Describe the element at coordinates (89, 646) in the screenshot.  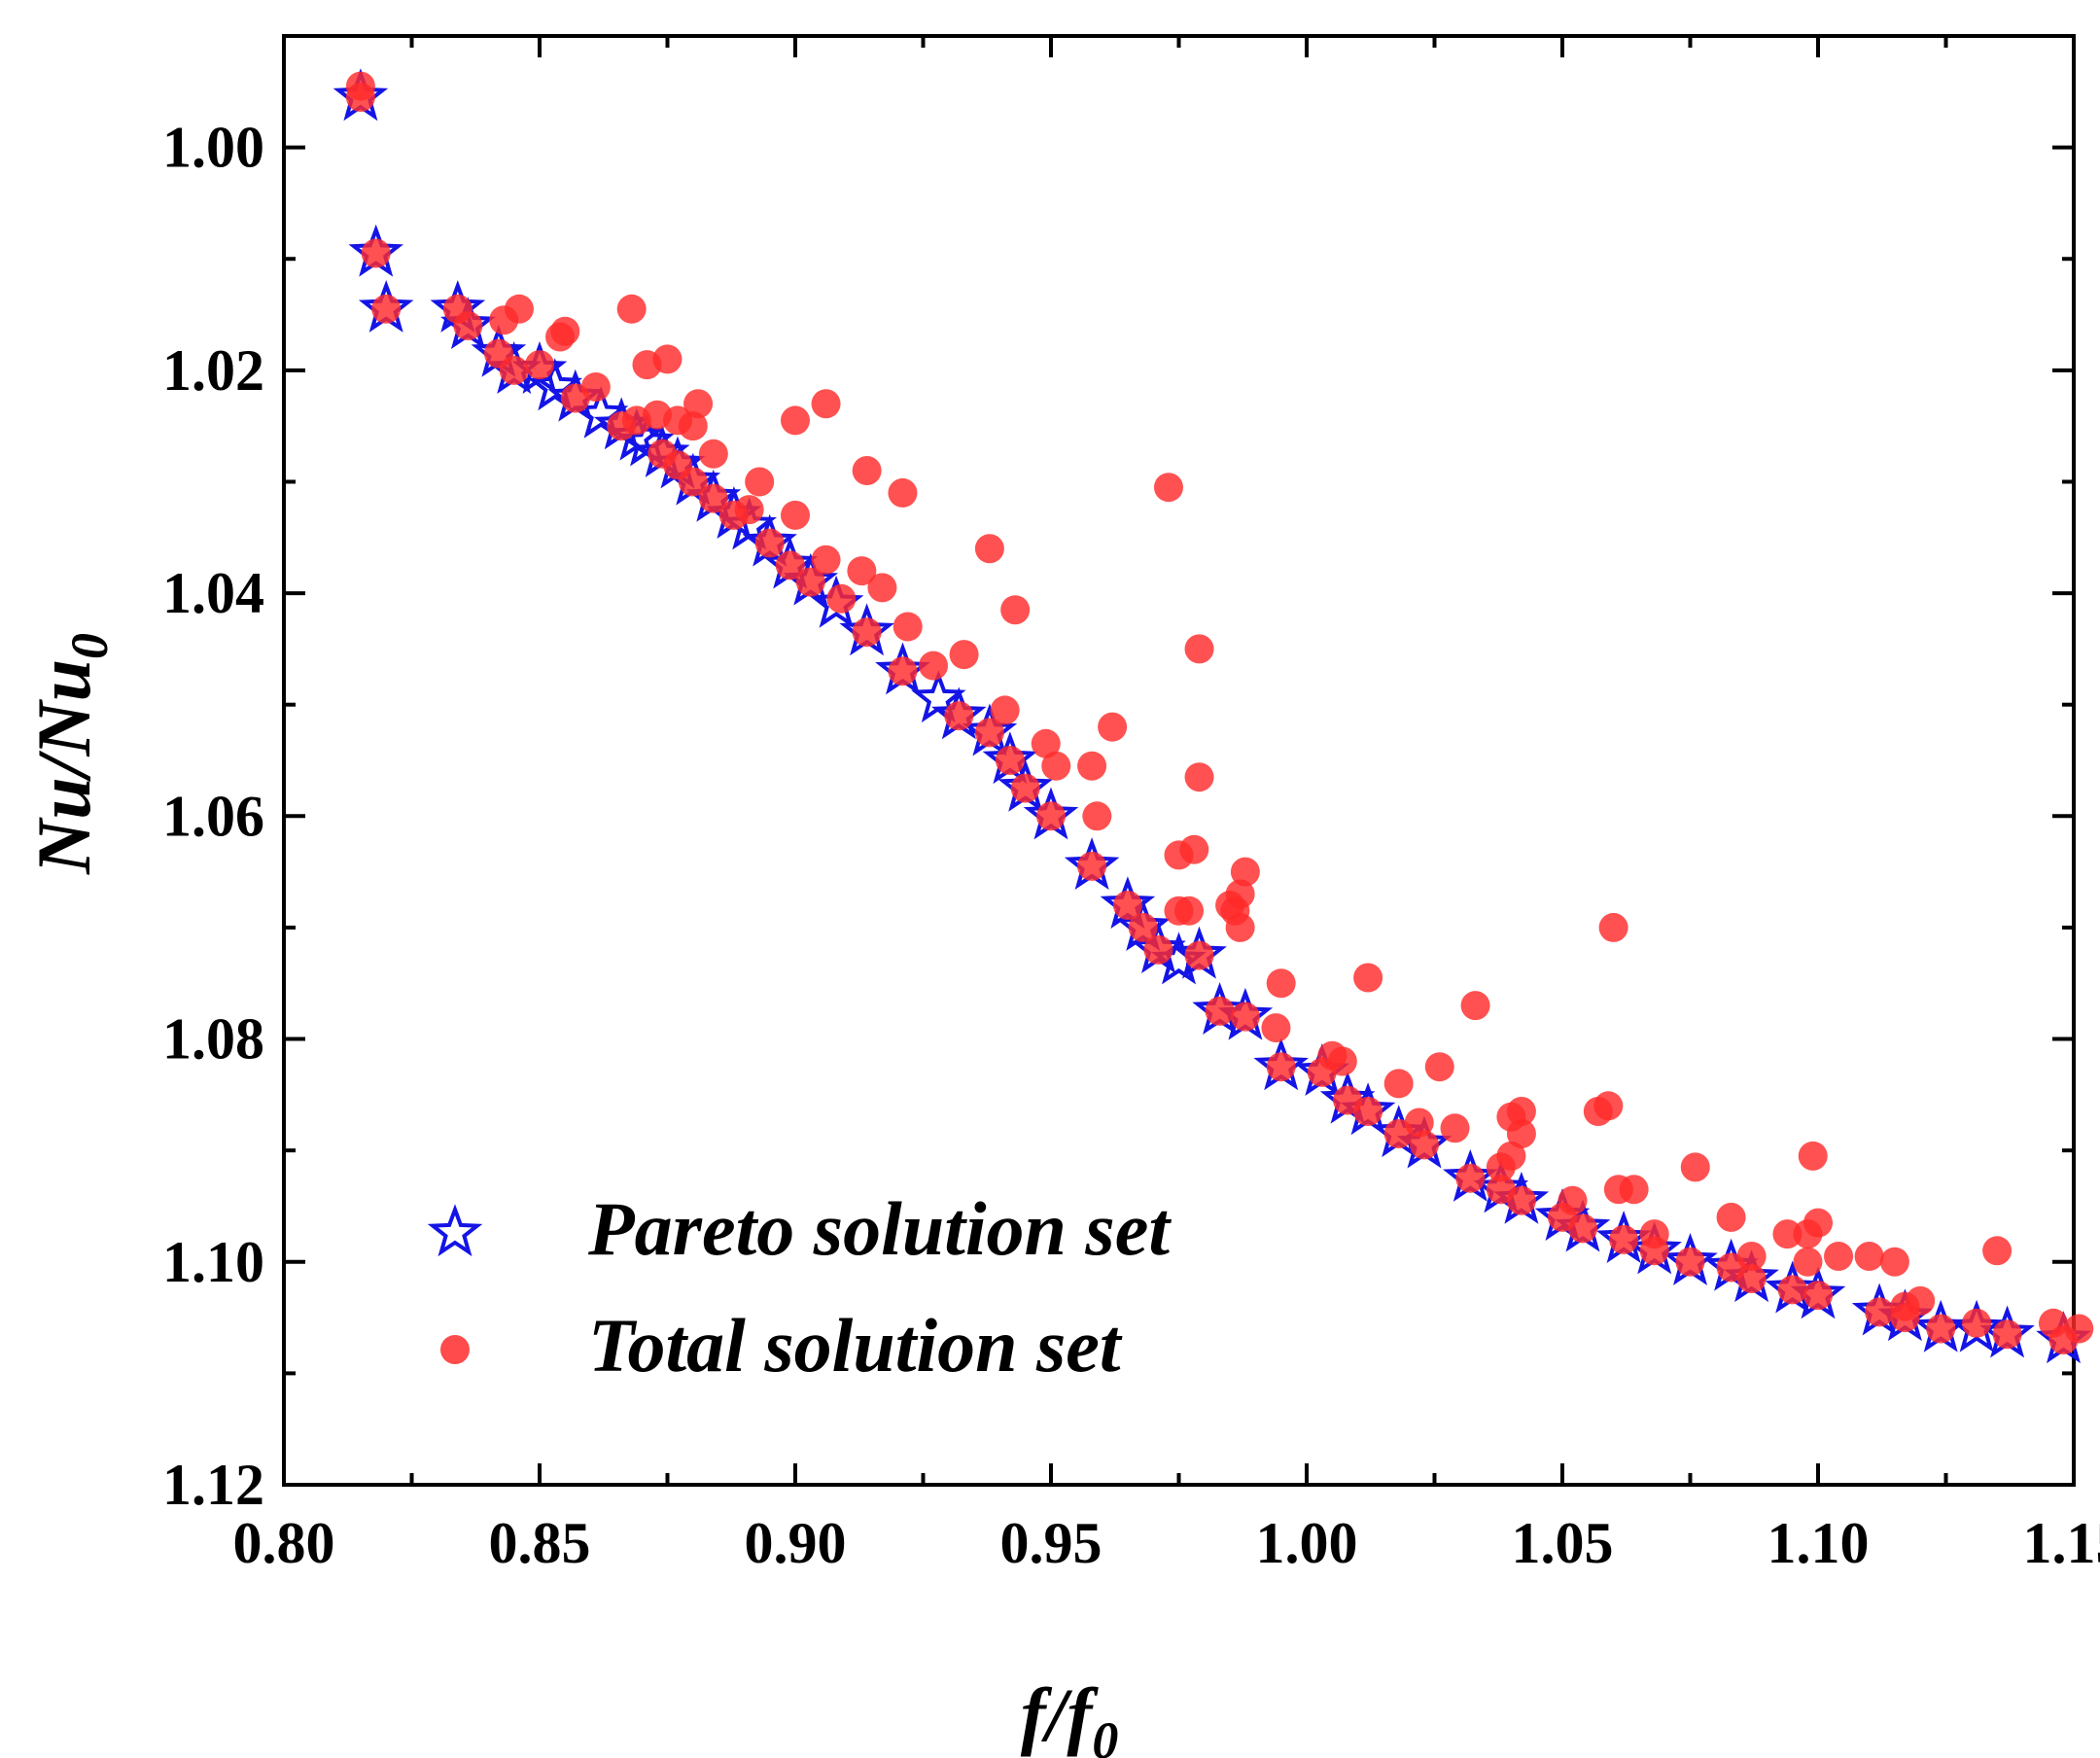
I see `y-axis-title-sub: 0` at that location.